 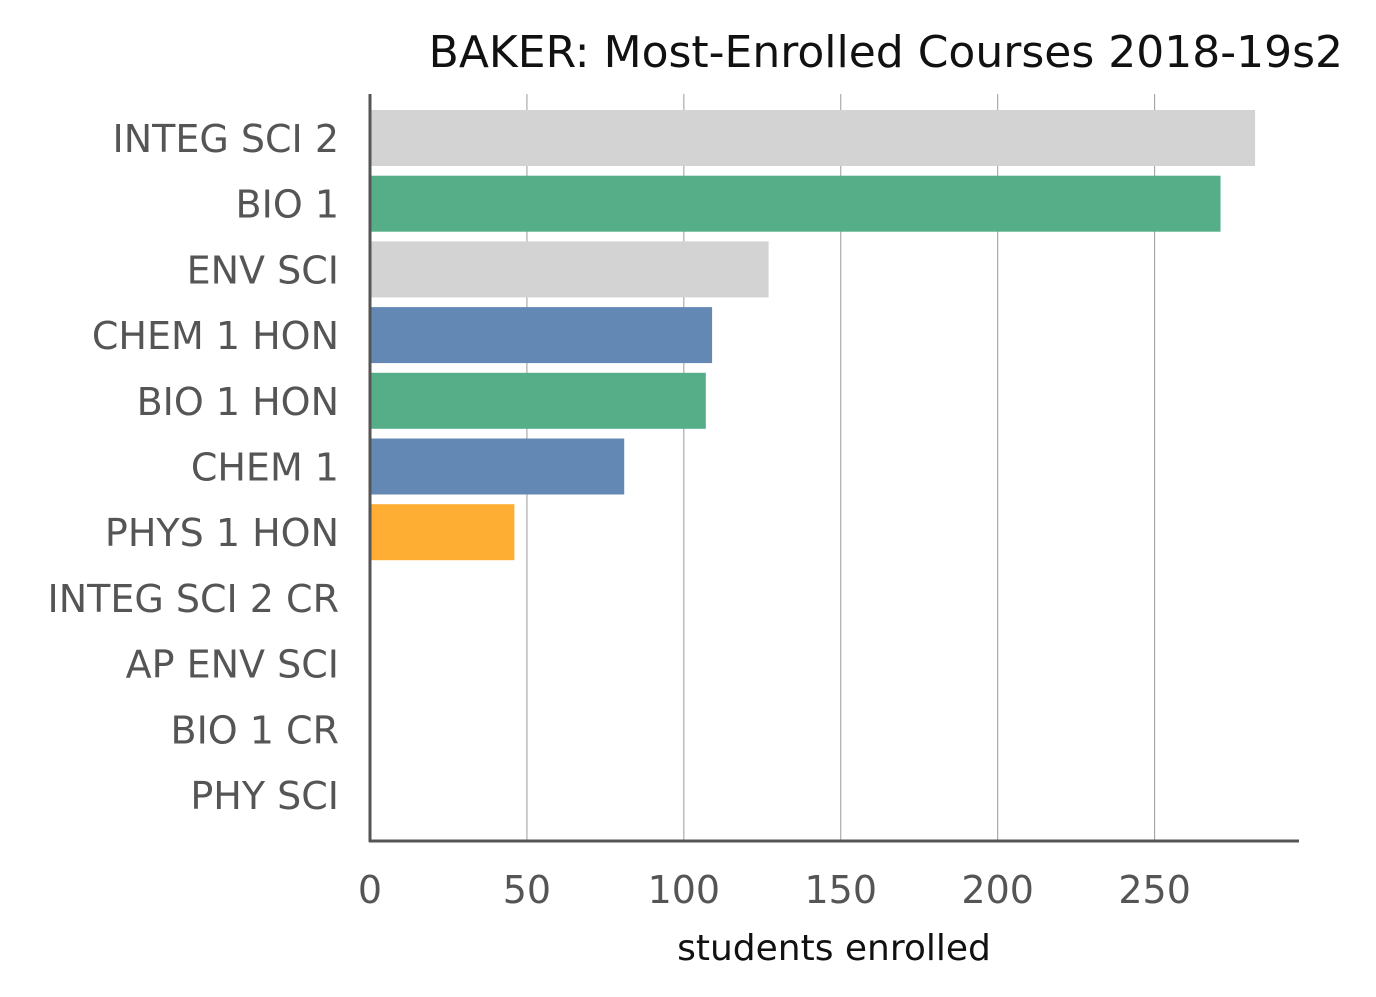 I want to click on x-tick-label: 0, so click(x=370, y=890).